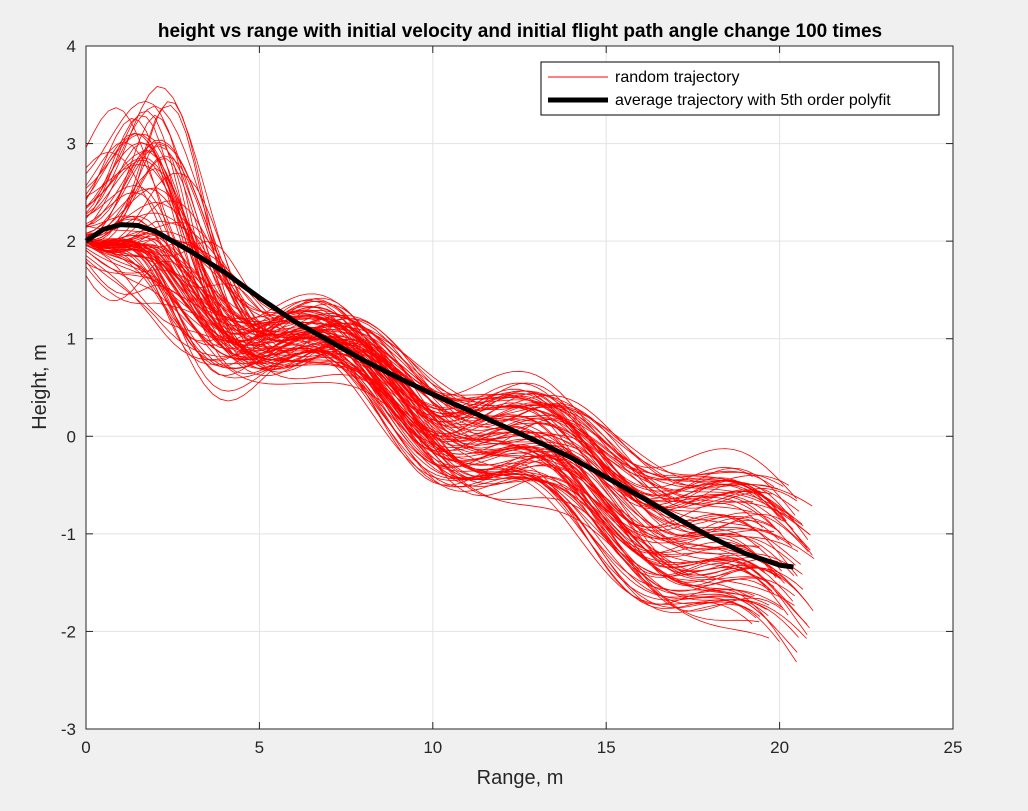  What do you see at coordinates (432, 747) in the screenshot?
I see `x-tick-label: 10` at bounding box center [432, 747].